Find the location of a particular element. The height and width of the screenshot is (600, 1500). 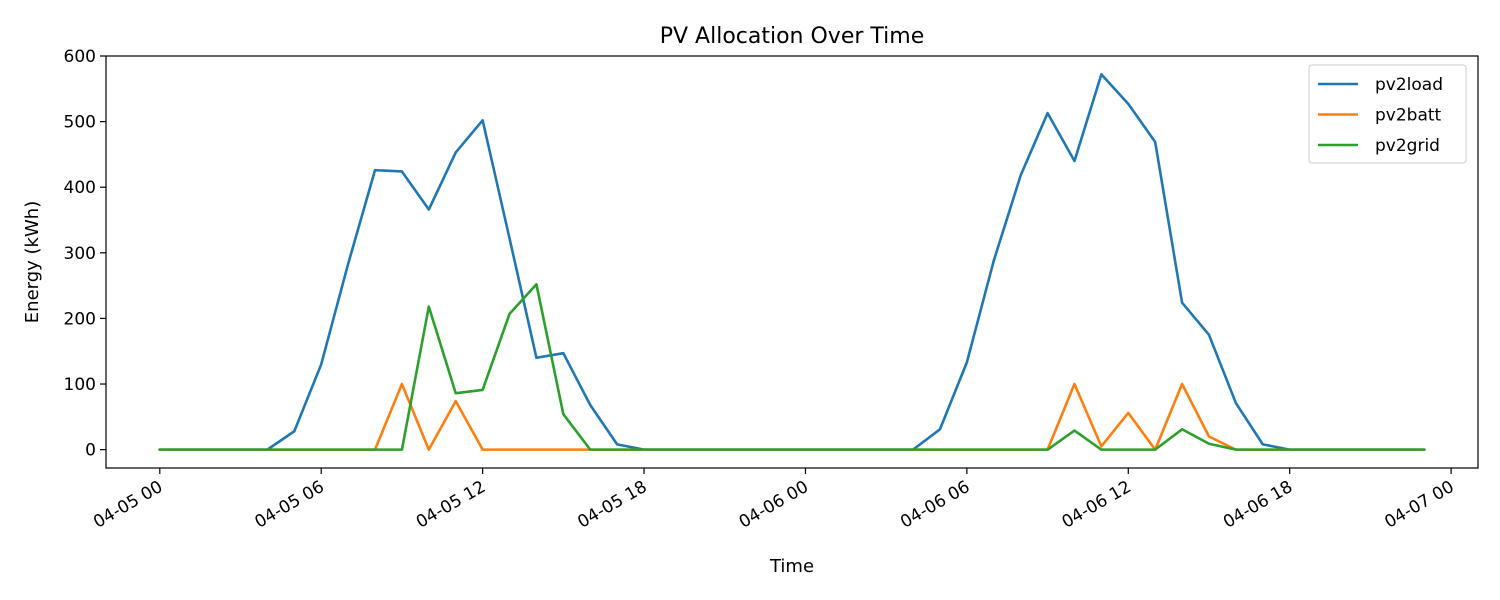

y-axis: 0 100 200 300 400 500 600 is located at coordinates (85, 254).